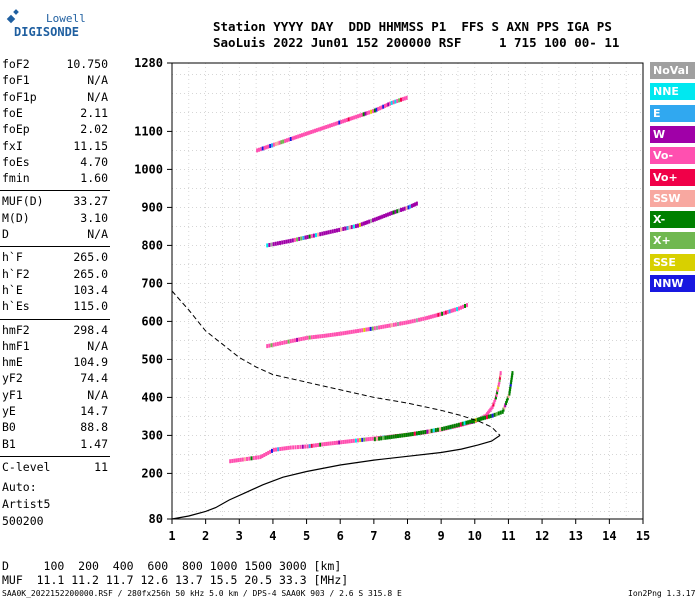 The width and height of the screenshot is (700, 600). What do you see at coordinates (148, 63) in the screenshot?
I see `y-tick-label: 1280` at bounding box center [148, 63].